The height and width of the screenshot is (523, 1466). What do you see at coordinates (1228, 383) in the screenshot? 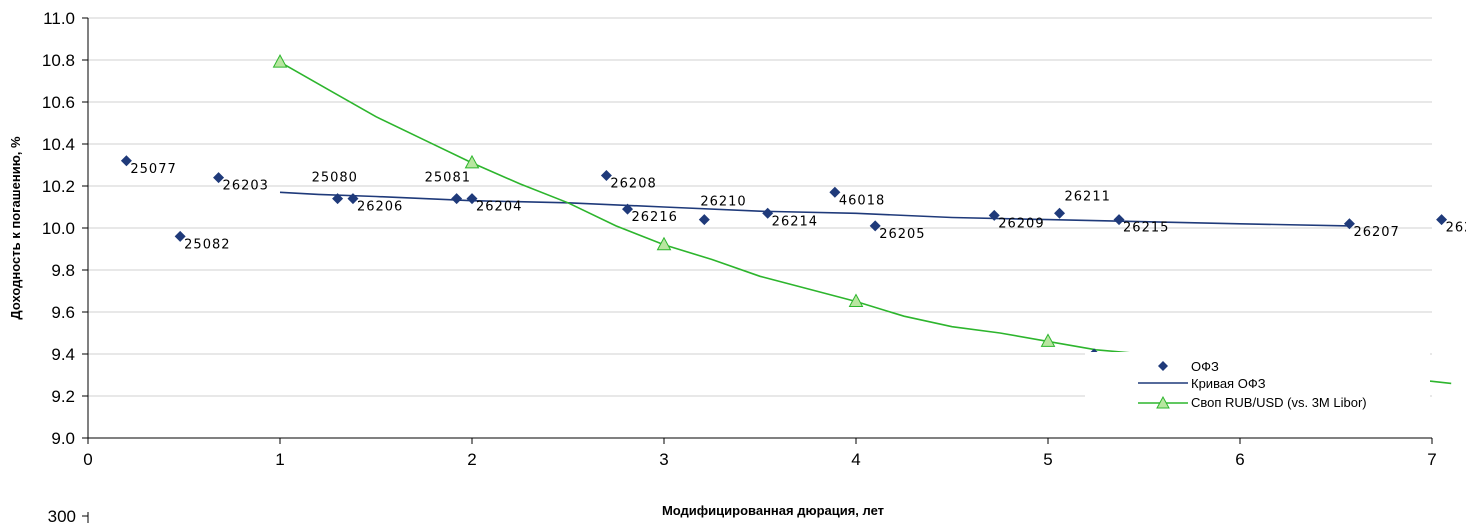
I see `legend-label-curve: Кривая ОФЗ` at bounding box center [1228, 383].